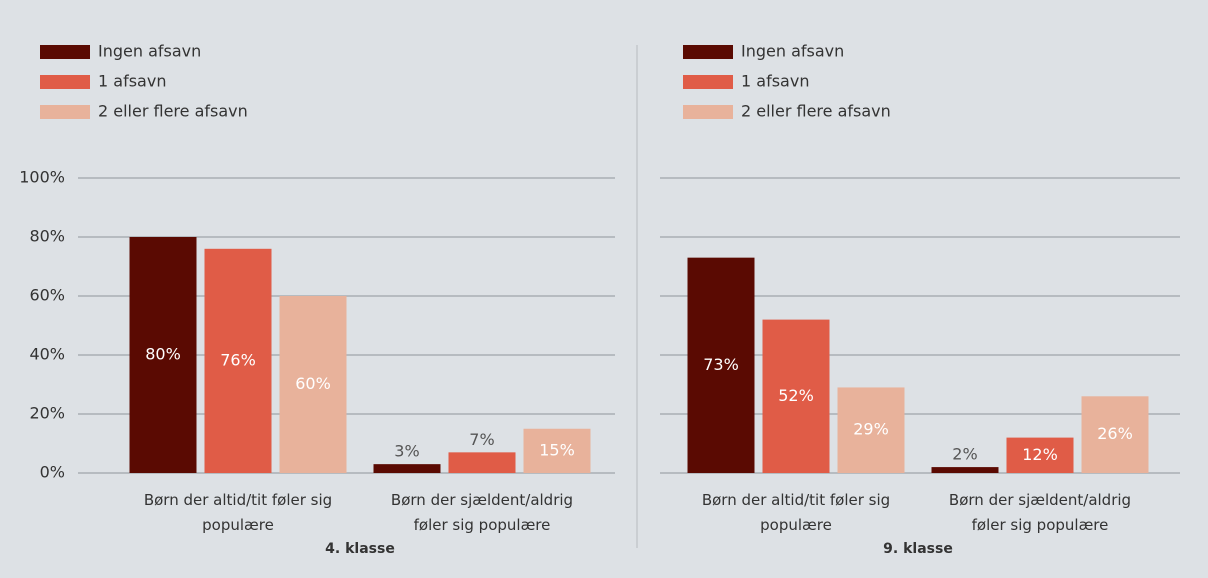  I want to click on value-label: 52%, so click(796, 395).